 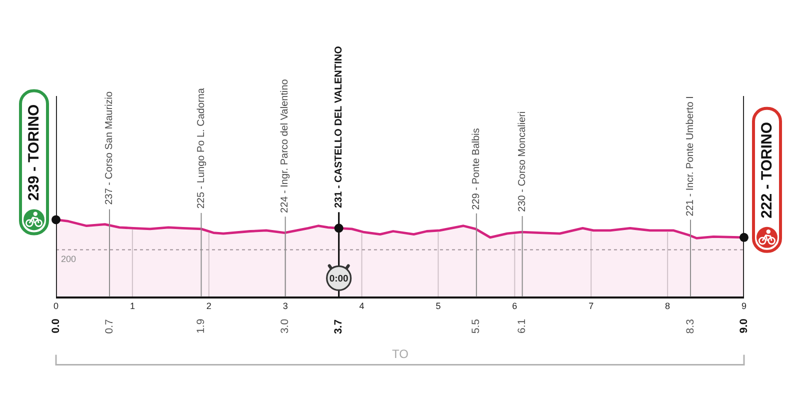 I want to click on ref-line-label: 225 - Lungo Po L. Cadorna, so click(x=201, y=148).